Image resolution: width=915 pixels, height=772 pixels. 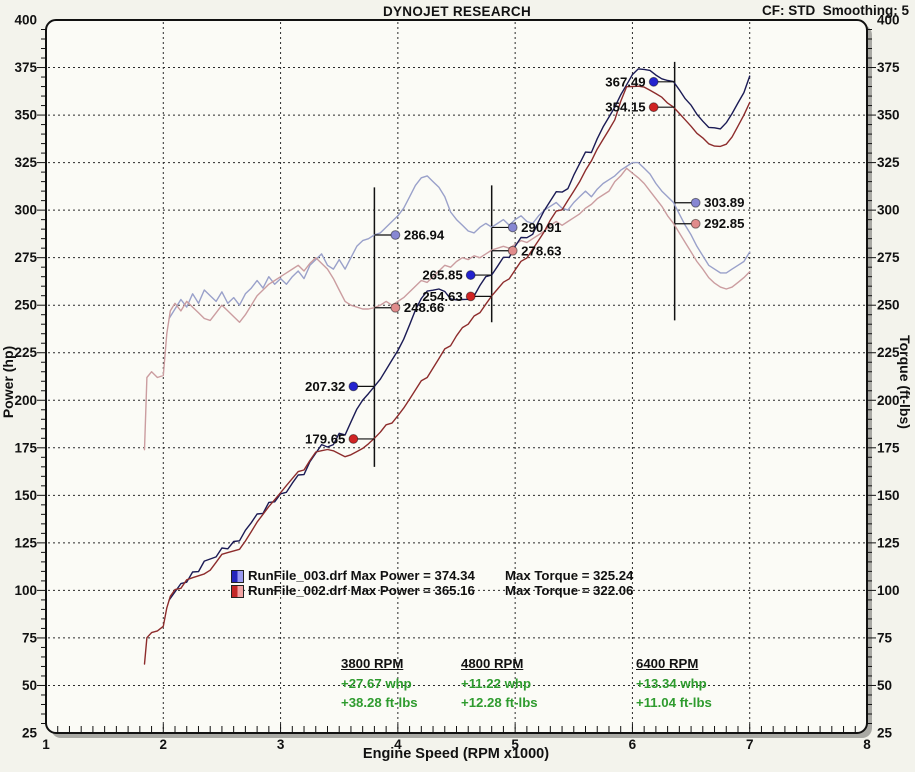 What do you see at coordinates (25, 542) in the screenshot?
I see `y-axis-tick-label-left: 125` at bounding box center [25, 542].